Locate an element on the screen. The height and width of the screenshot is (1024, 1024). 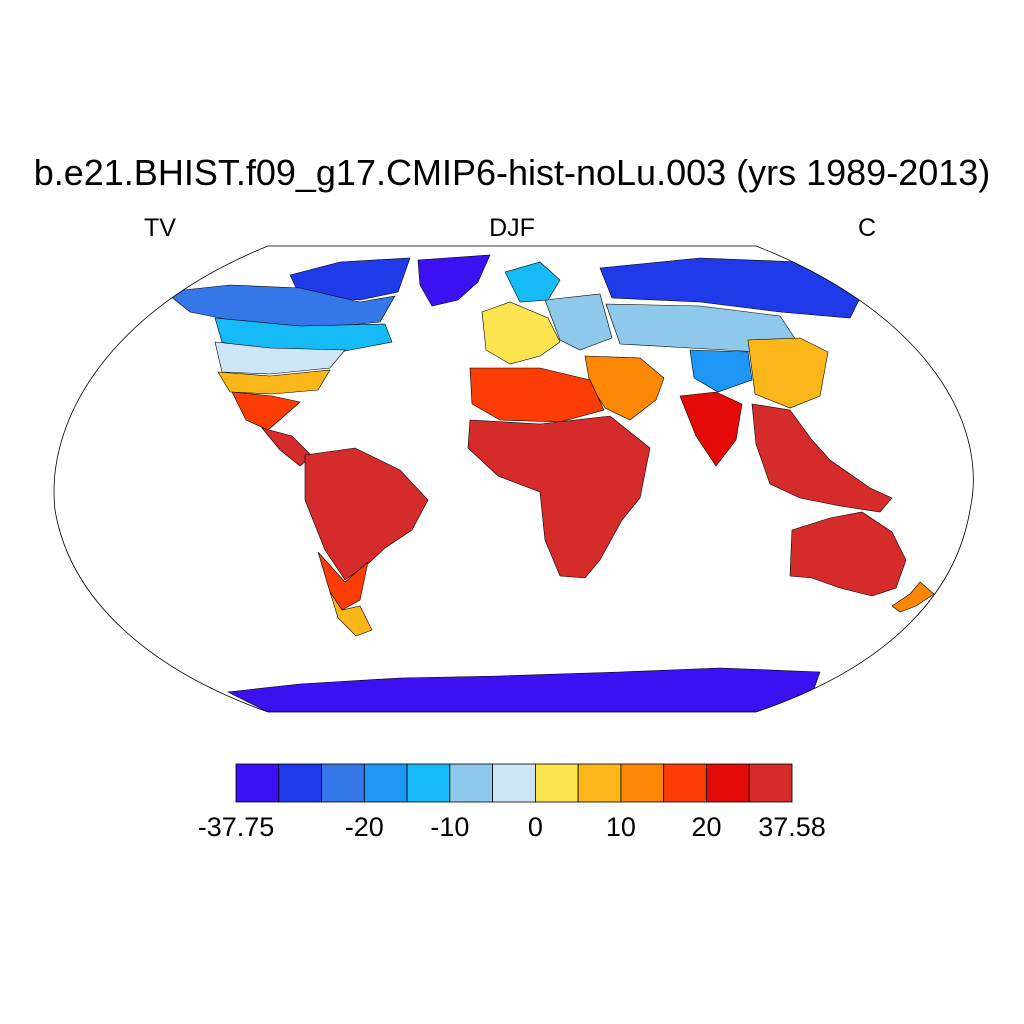
variable-label: TV is located at coordinates (160, 228).